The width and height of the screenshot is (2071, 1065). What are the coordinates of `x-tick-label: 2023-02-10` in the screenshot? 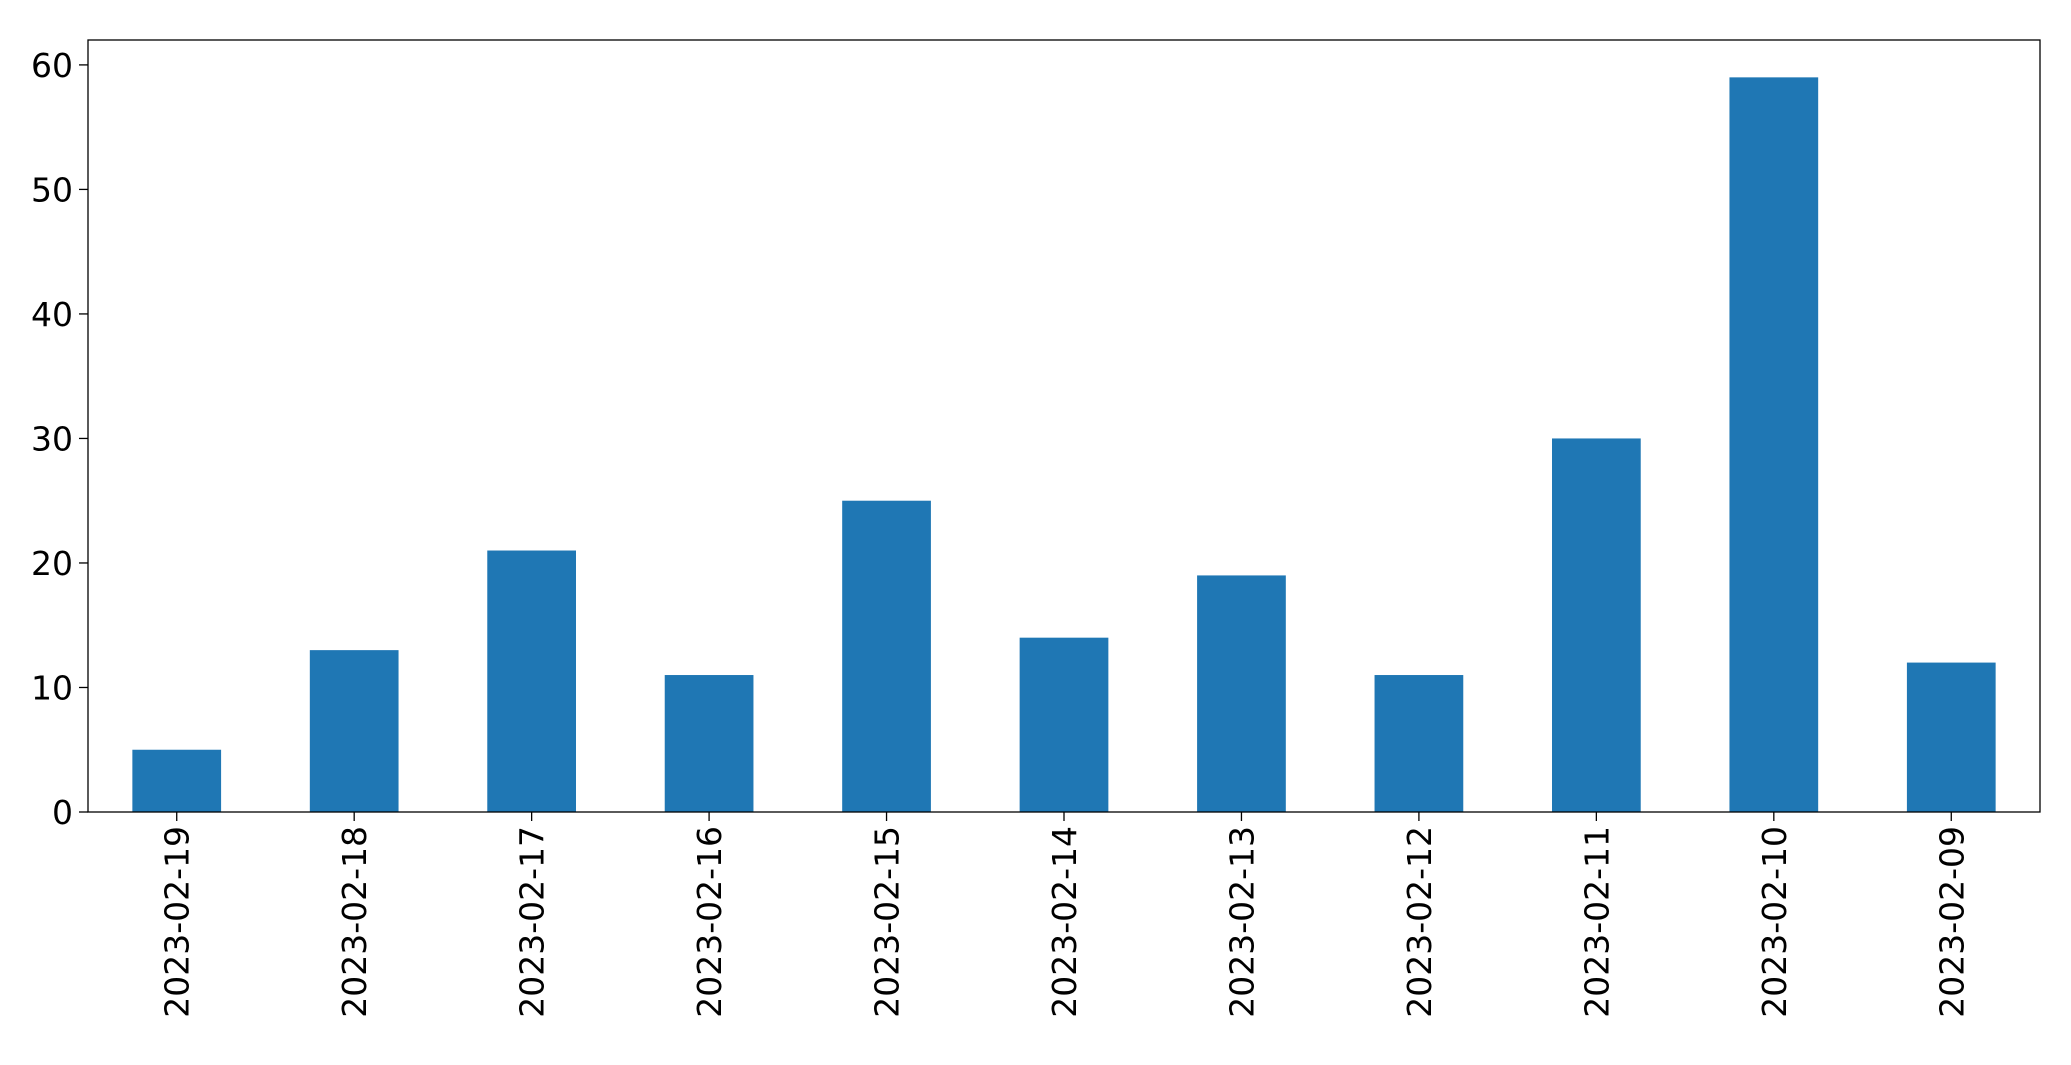 It's located at (1774, 922).